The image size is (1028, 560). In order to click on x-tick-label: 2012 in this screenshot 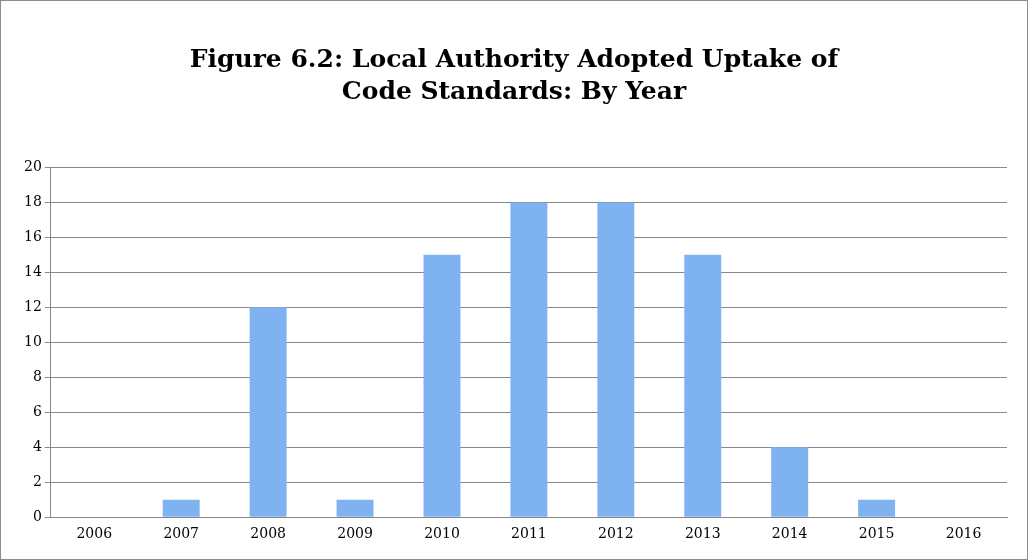, I will do `click(616, 533)`.